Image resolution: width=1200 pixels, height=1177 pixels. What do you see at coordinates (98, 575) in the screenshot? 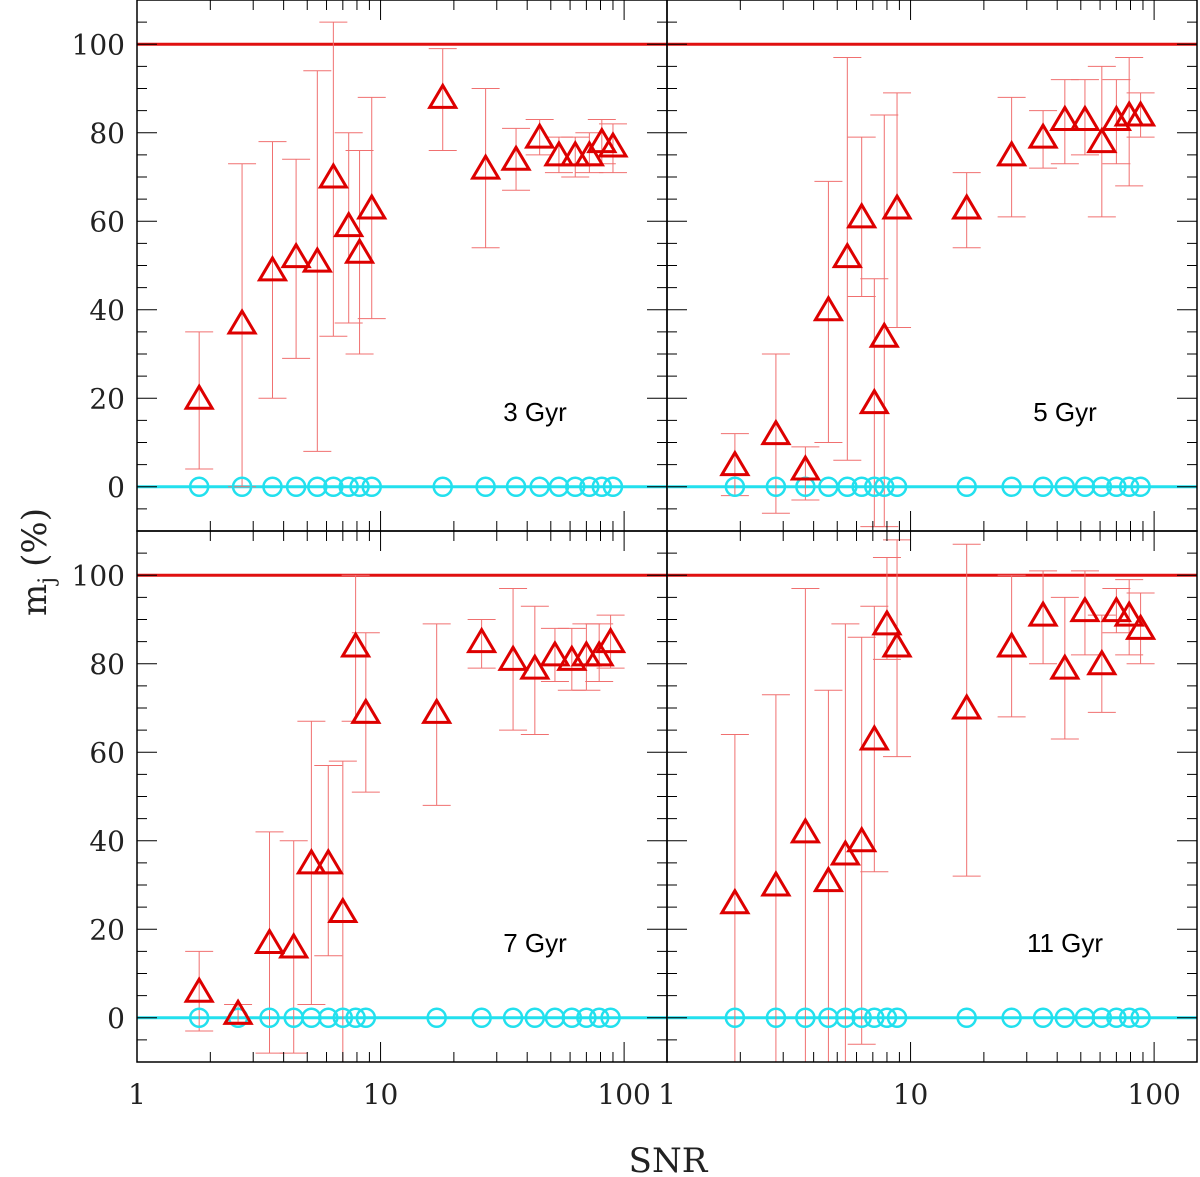
I see `y-tick-label: 100` at bounding box center [98, 575].